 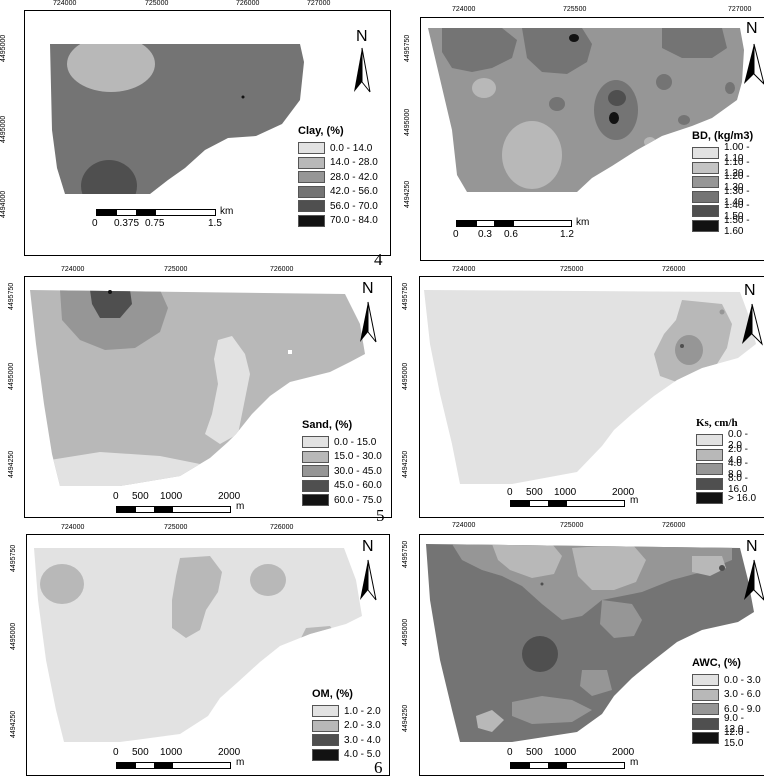 I want to click on scale-label: 2000, so click(x=623, y=752).